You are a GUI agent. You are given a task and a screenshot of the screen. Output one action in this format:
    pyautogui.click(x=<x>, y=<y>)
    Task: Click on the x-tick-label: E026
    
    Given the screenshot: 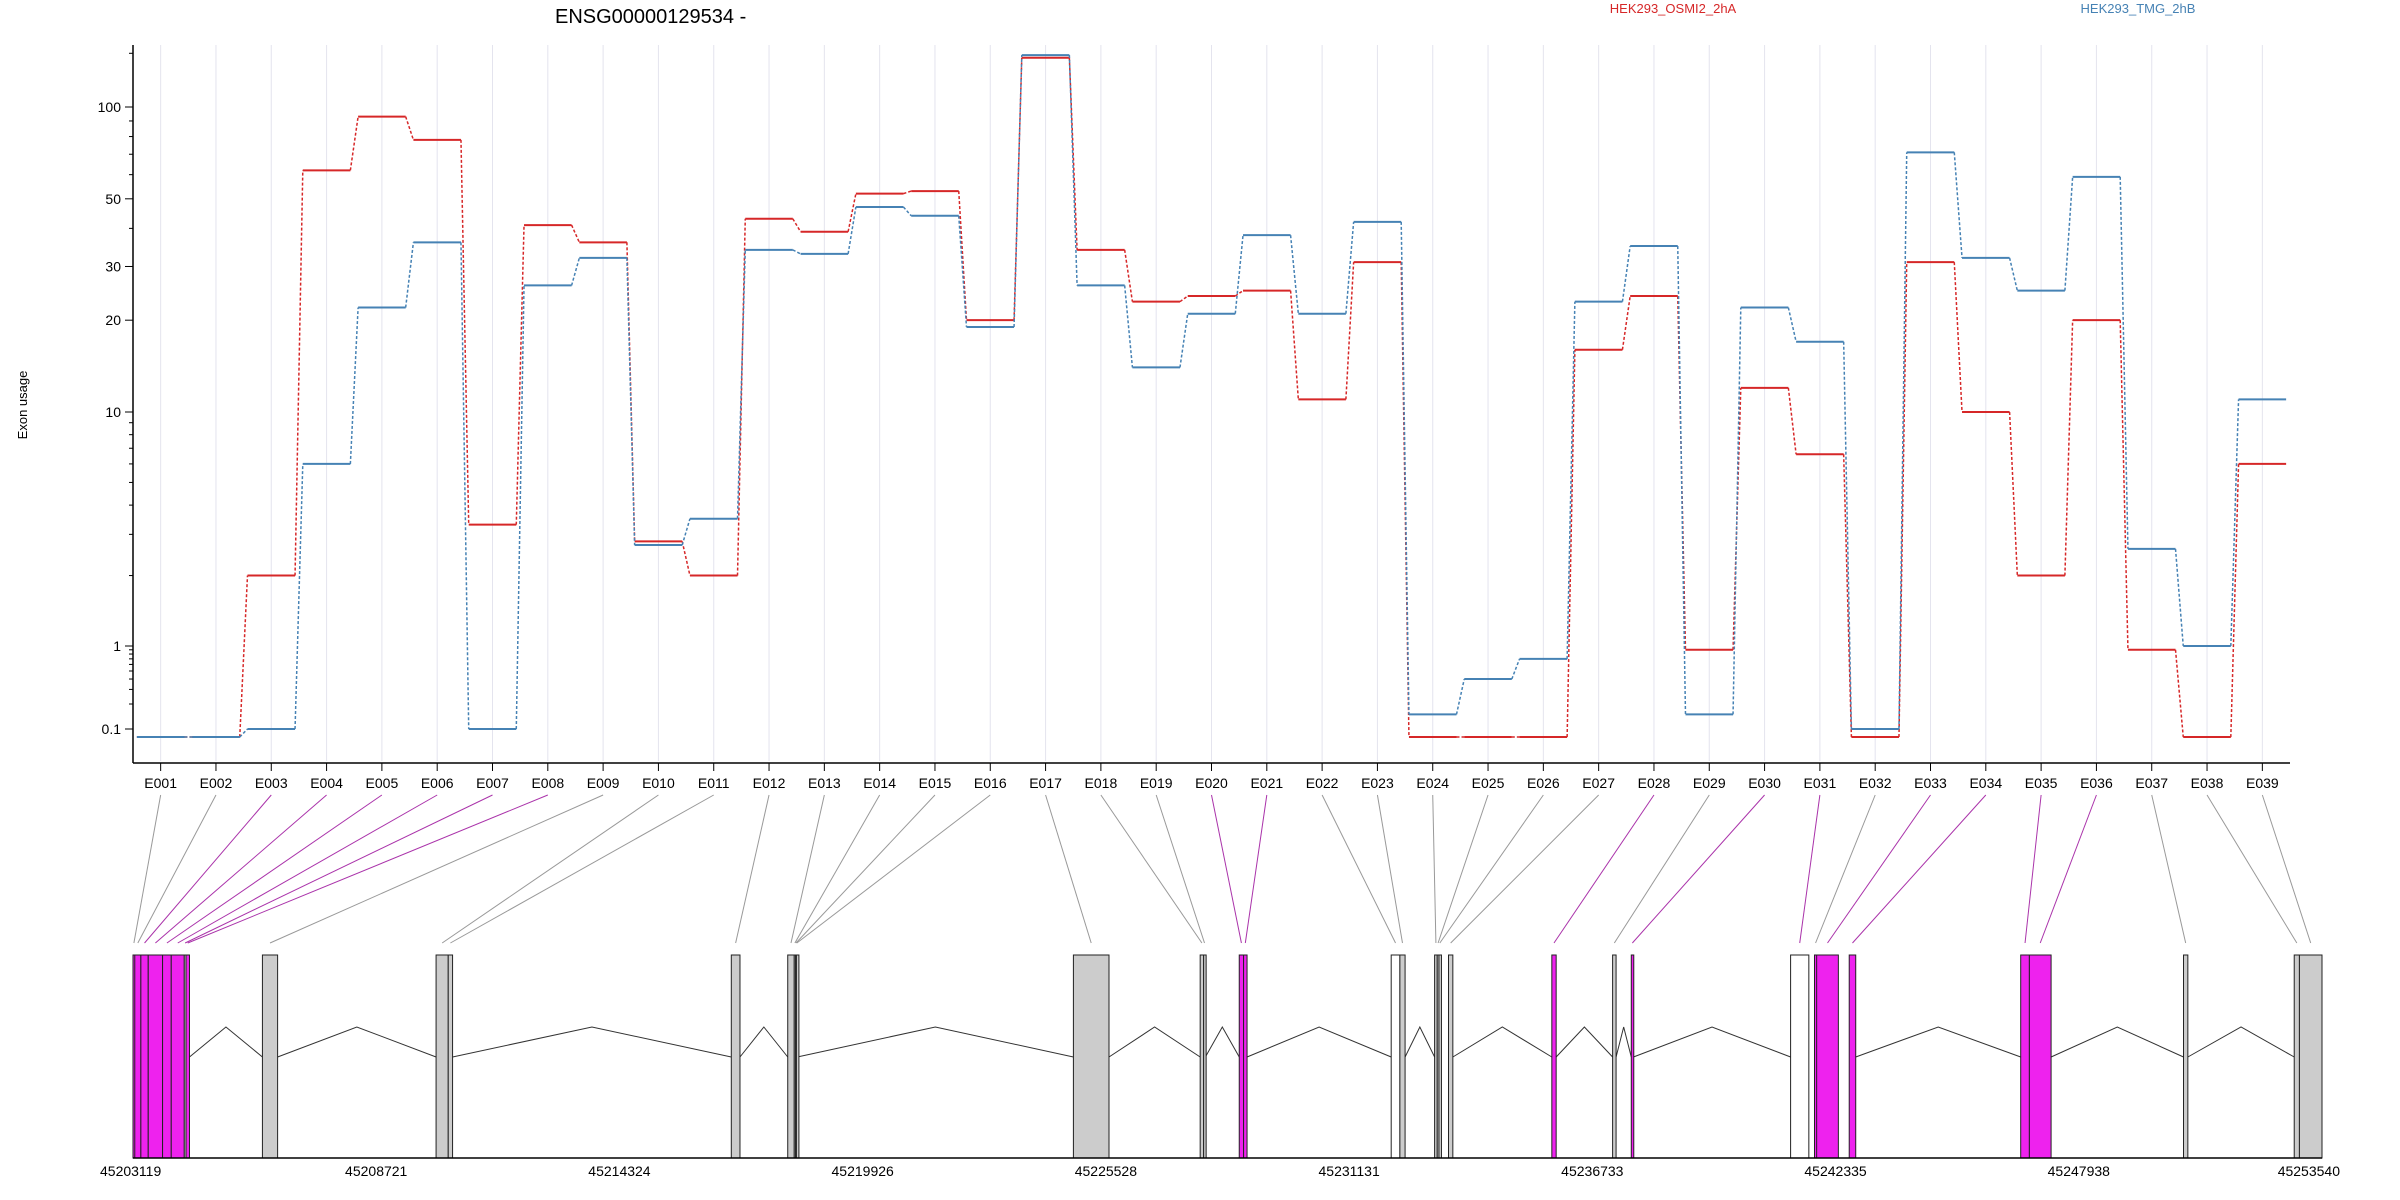 What is the action you would take?
    pyautogui.click(x=1543, y=783)
    